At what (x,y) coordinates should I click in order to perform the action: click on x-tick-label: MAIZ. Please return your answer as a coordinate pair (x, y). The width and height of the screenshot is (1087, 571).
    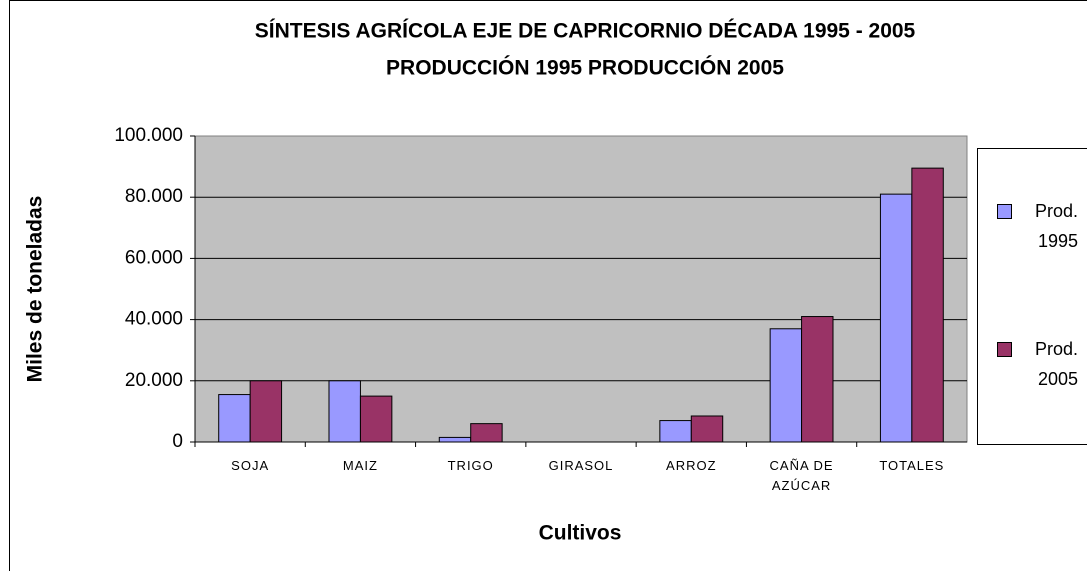
    Looking at the image, I should click on (360, 465).